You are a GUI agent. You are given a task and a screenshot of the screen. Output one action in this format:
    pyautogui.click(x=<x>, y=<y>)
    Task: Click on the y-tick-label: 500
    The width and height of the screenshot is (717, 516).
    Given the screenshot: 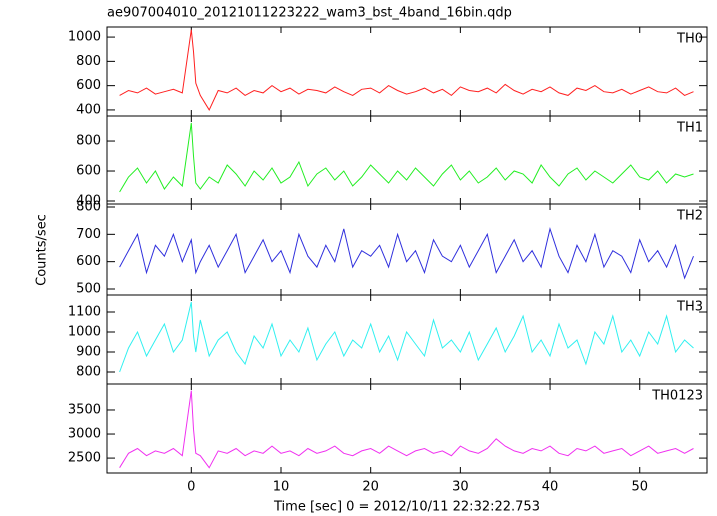 What is the action you would take?
    pyautogui.click(x=88, y=288)
    